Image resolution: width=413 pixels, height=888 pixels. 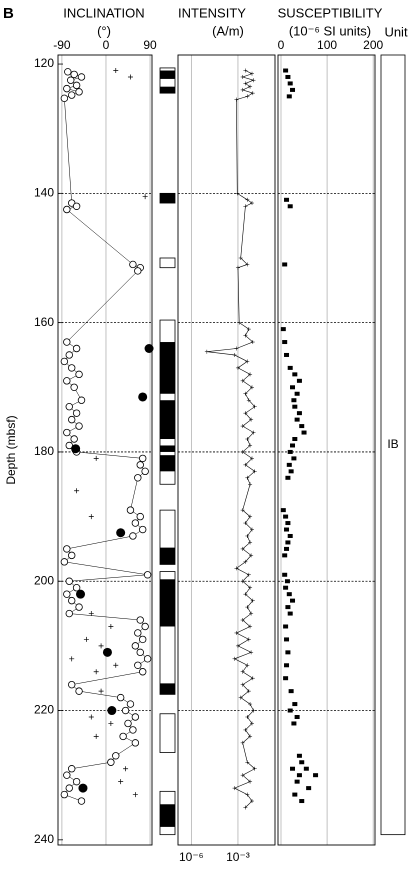 I want to click on x-tick-label: 10⁻⁶, so click(x=191, y=857).